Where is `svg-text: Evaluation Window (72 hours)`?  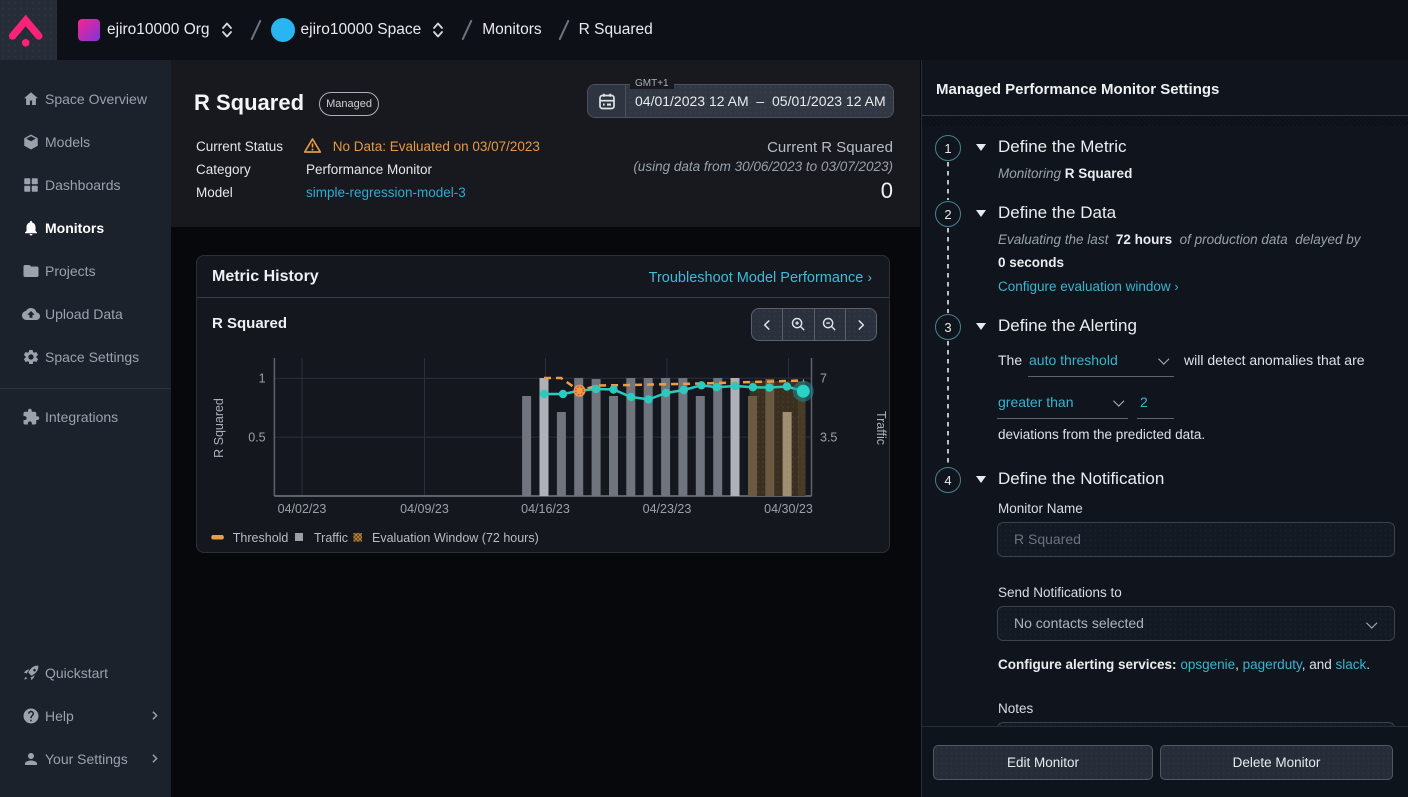
svg-text: Evaluation Window (72 hours) is located at coordinates (455, 538).